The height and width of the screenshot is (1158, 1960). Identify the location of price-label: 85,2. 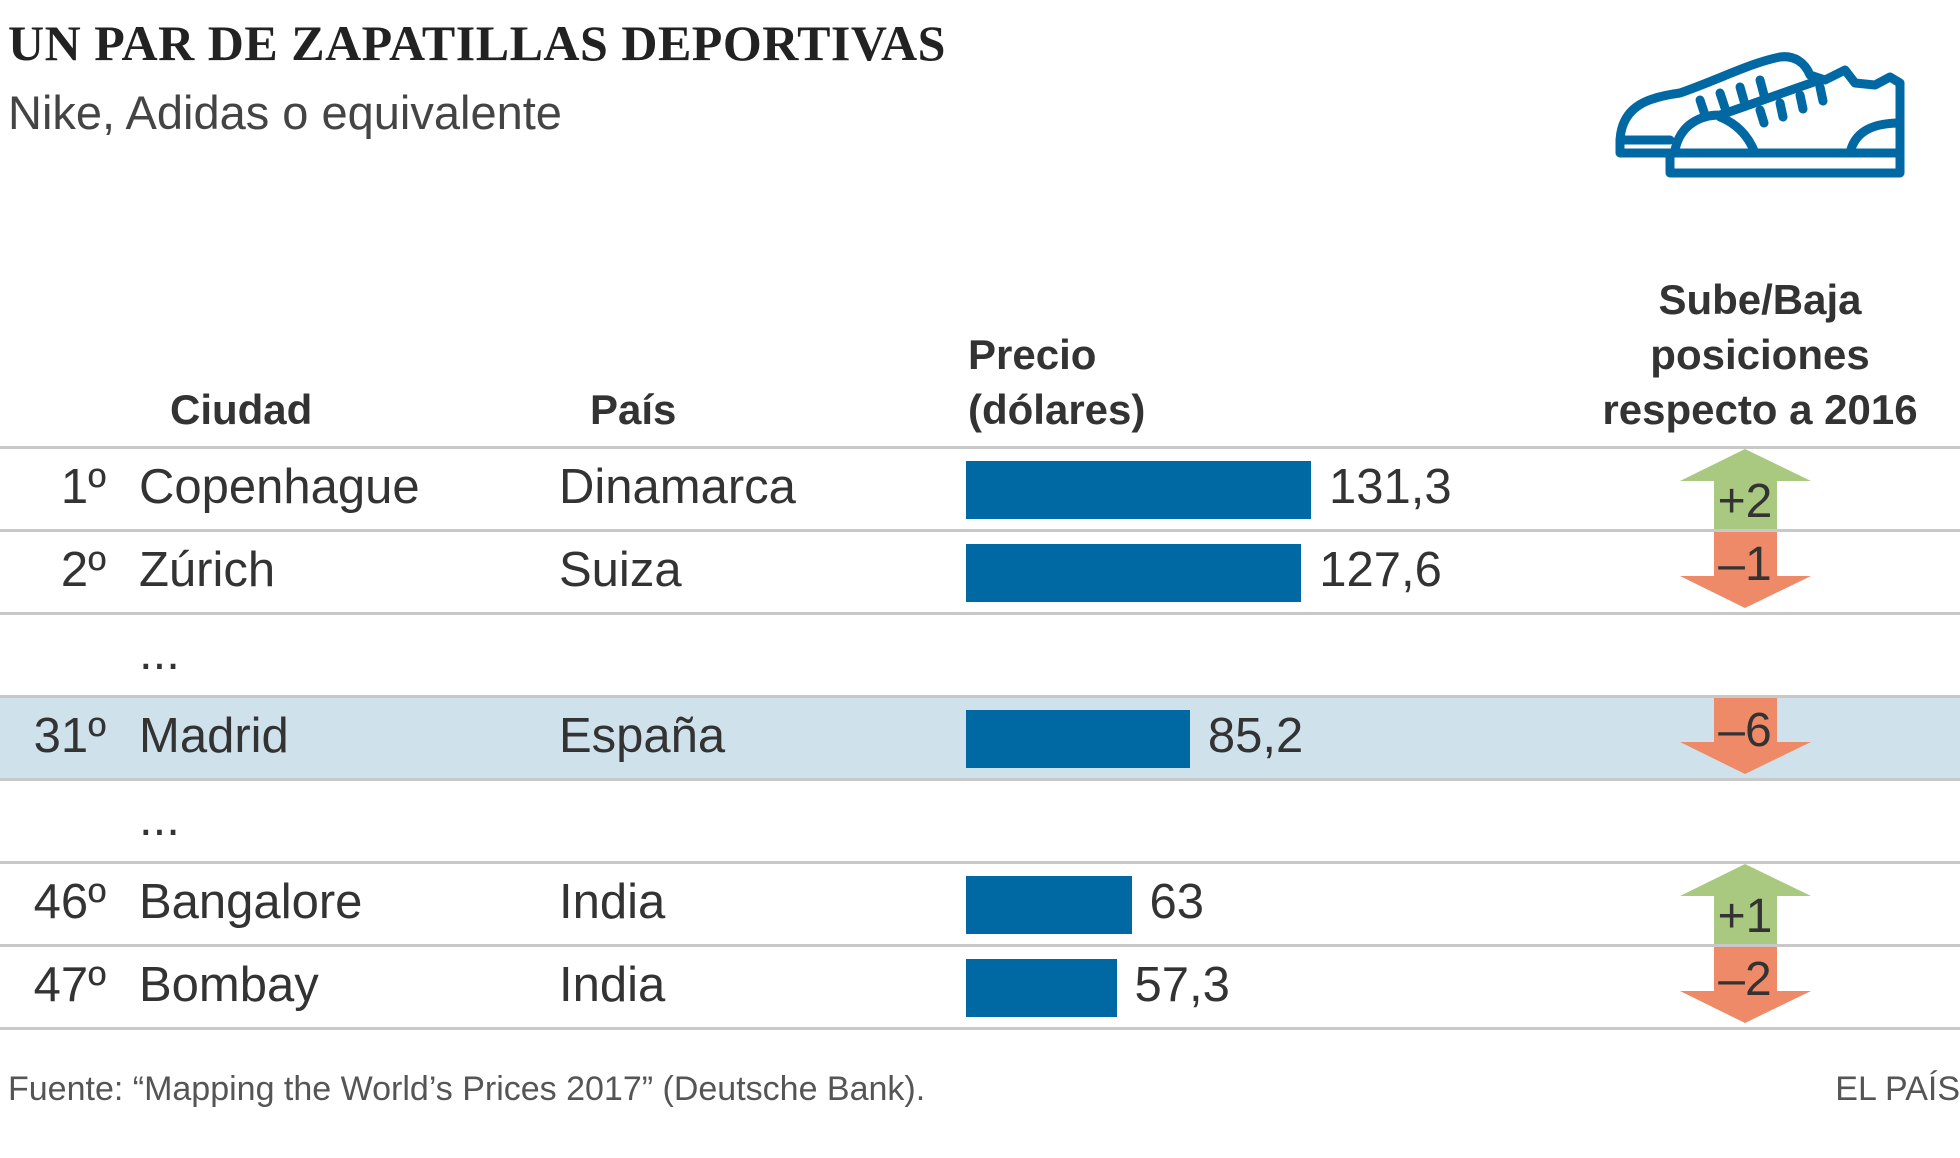
(1255, 736).